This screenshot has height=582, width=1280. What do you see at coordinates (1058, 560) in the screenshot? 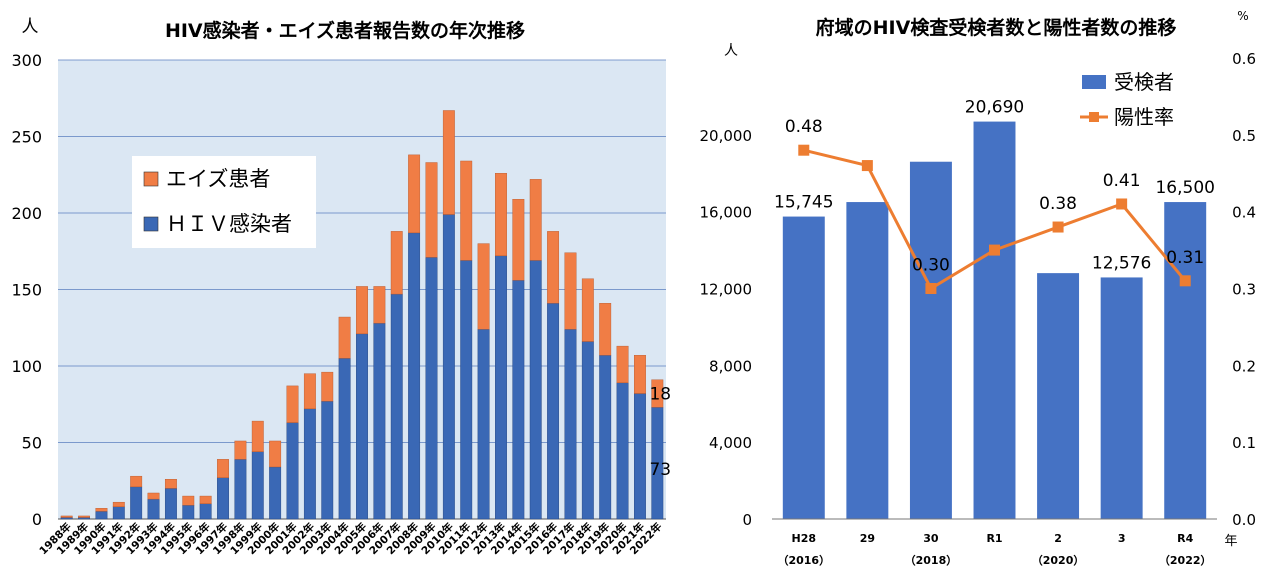
I see `x-tick-sublabel: （2020）` at bounding box center [1058, 560].